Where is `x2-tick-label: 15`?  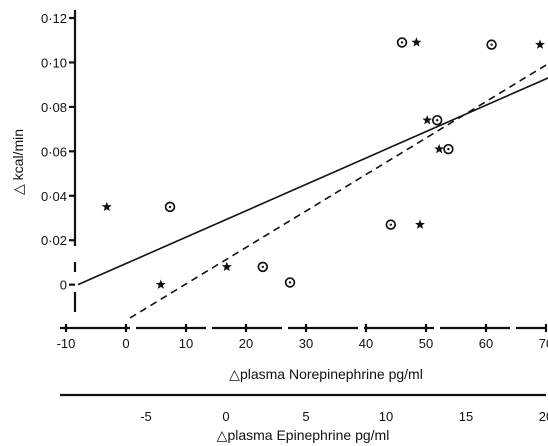 x2-tick-label: 15 is located at coordinates (466, 416).